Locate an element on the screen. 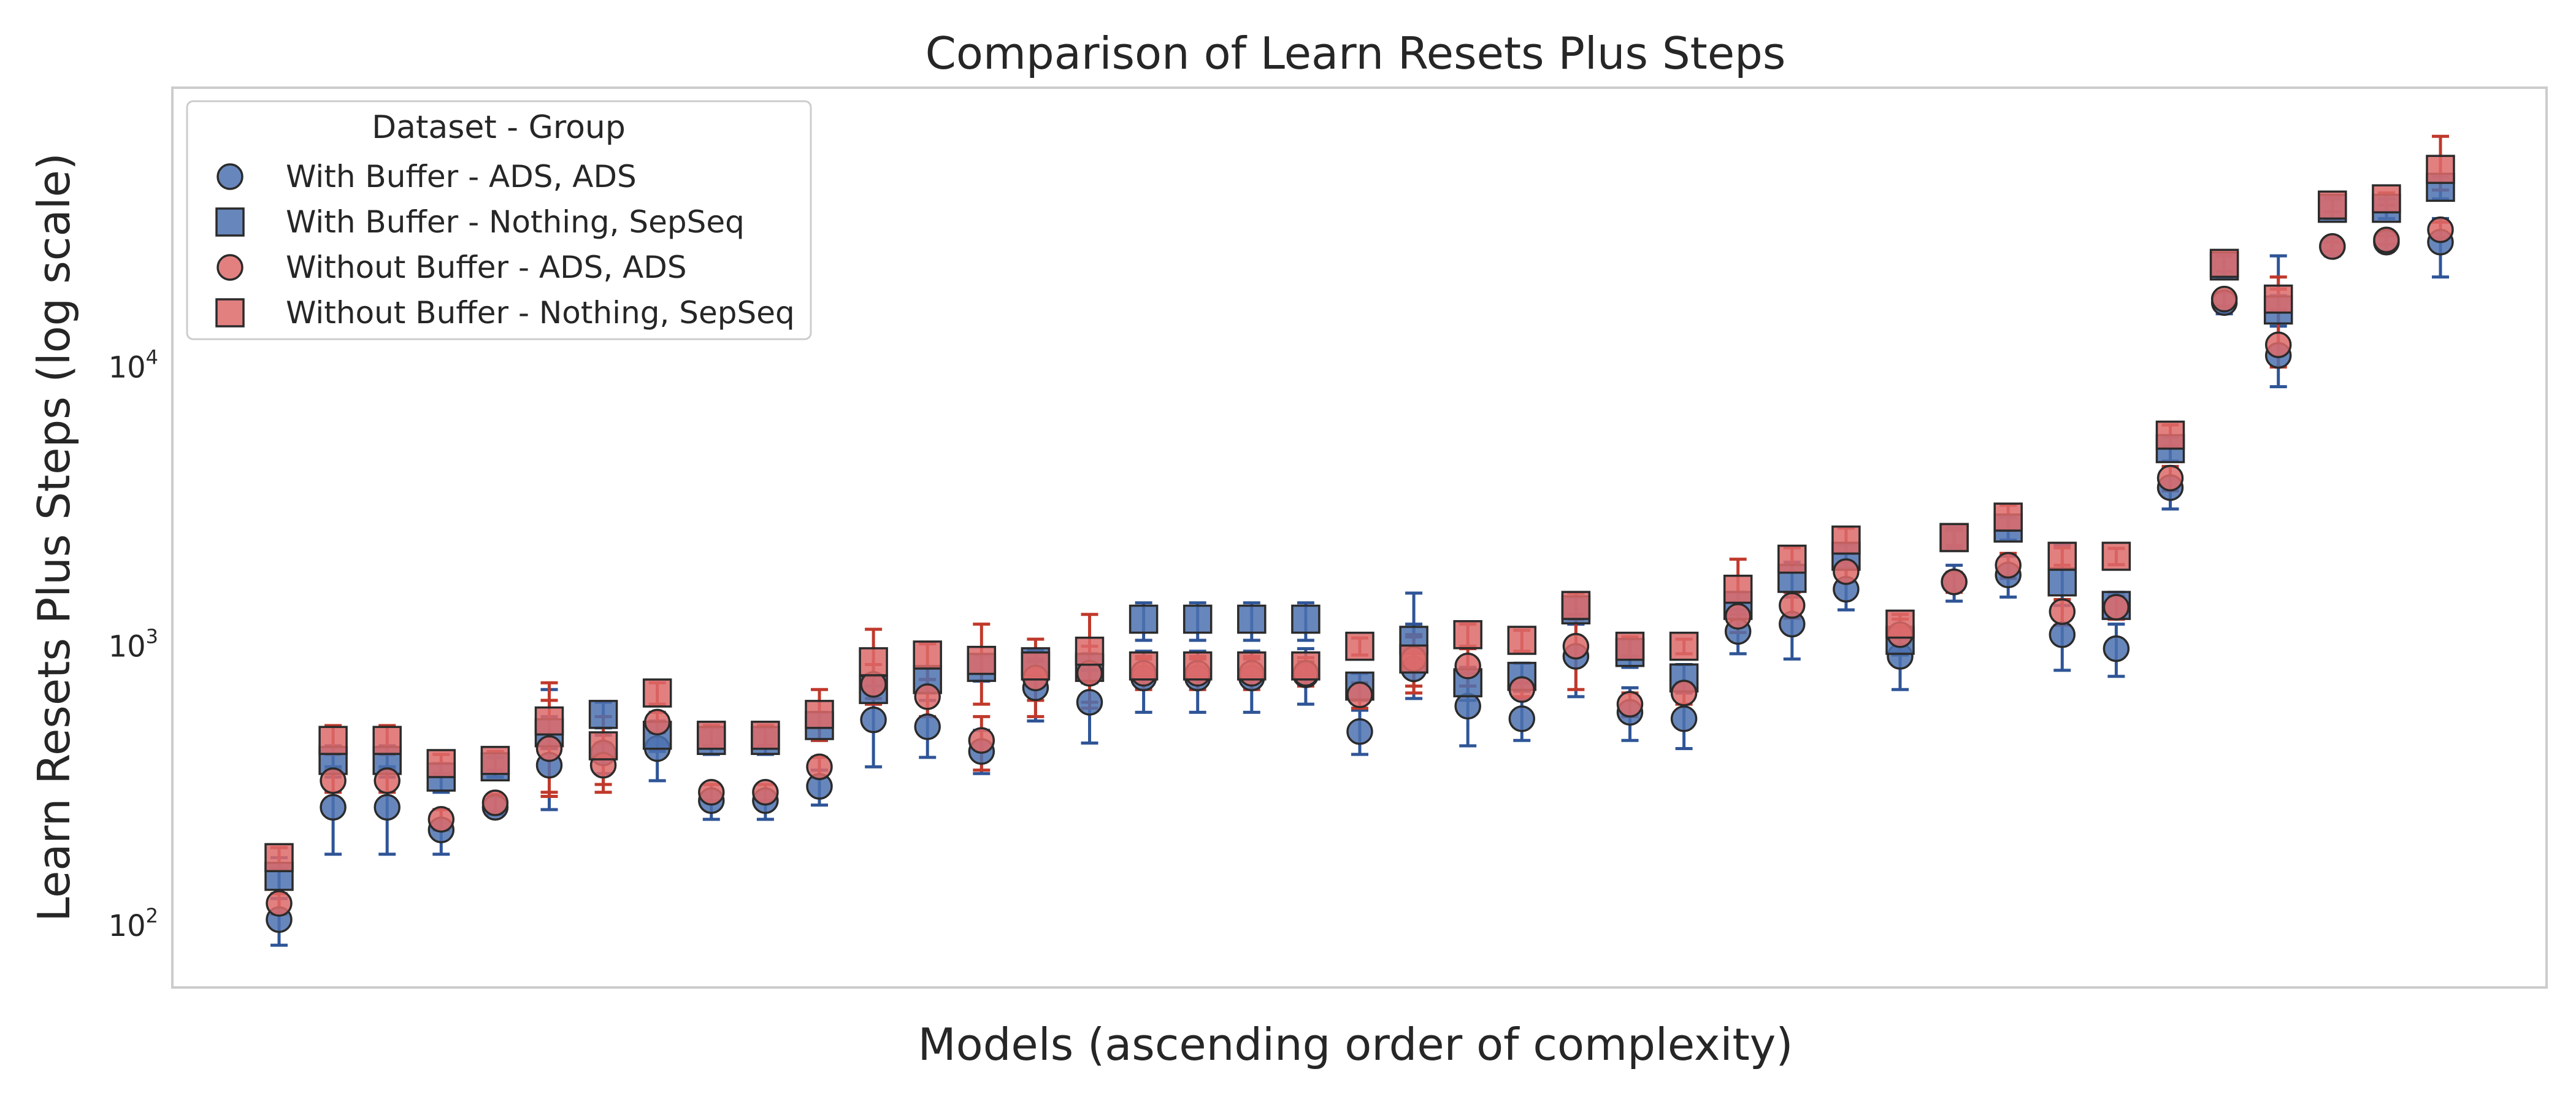  legend-title: Dataset - Group is located at coordinates (499, 127).